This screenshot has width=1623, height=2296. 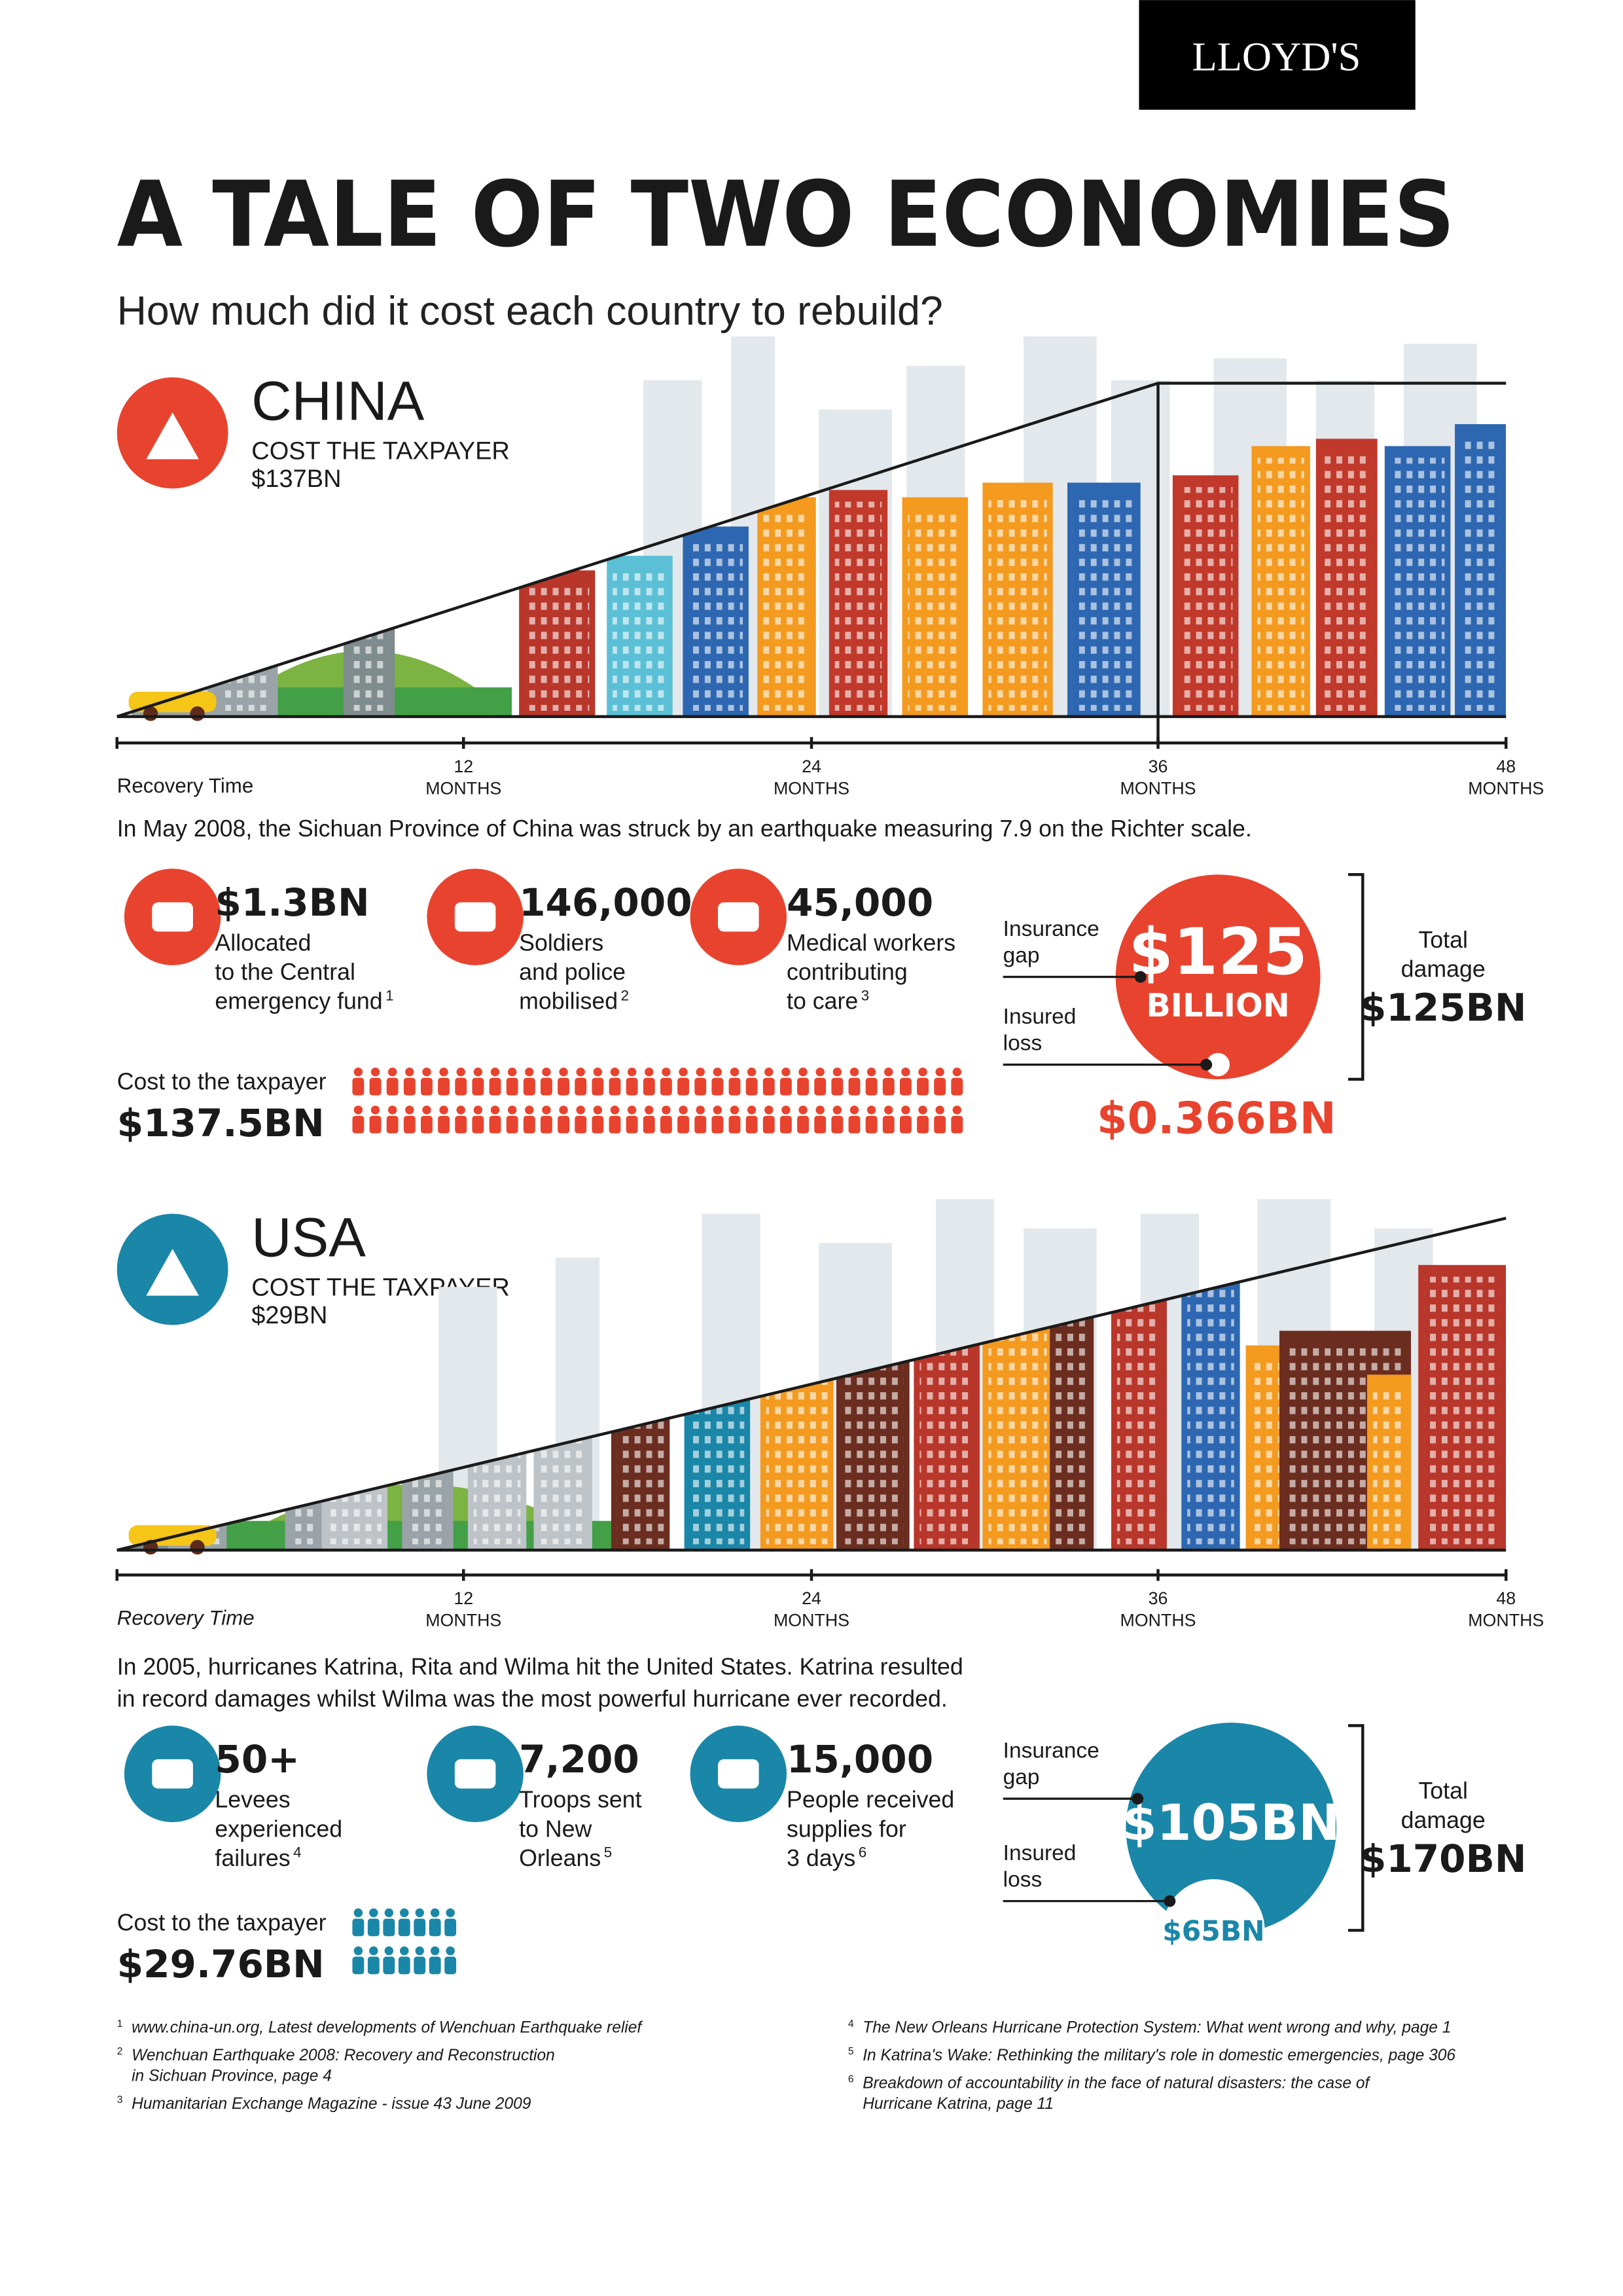 What do you see at coordinates (1051, 1751) in the screenshot?
I see `gap-label: Insurance` at bounding box center [1051, 1751].